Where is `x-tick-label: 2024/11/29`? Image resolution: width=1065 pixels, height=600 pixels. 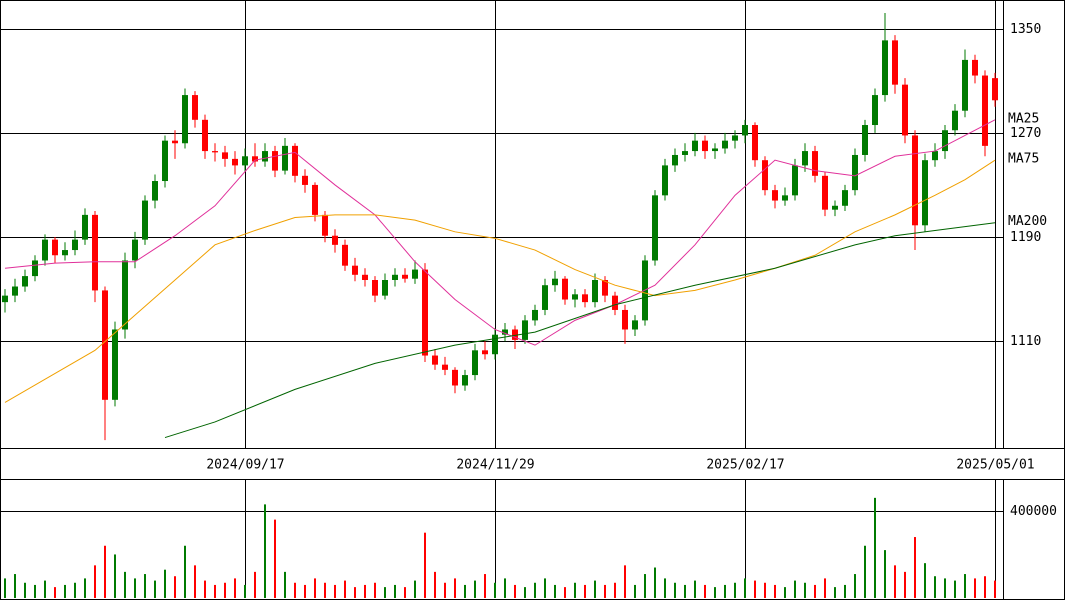
x-tick-label: 2024/11/29 is located at coordinates (495, 465).